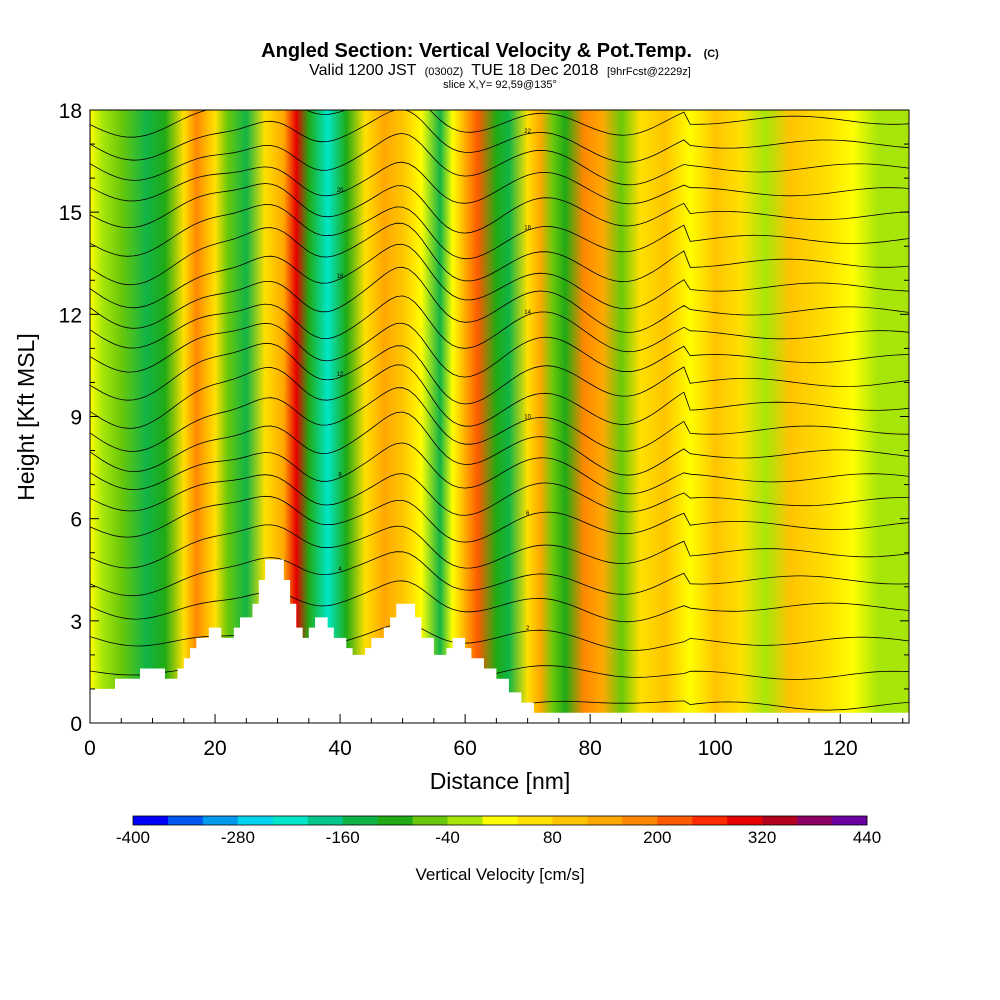 This screenshot has width=1000, height=1000. Describe the element at coordinates (657, 837) in the screenshot. I see `colorbar-label: 200` at that location.